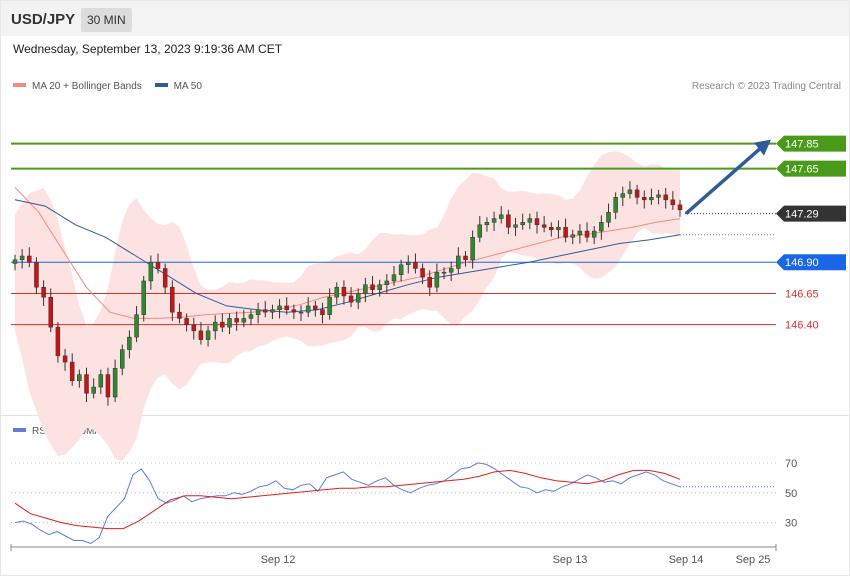 This screenshot has width=850, height=576. What do you see at coordinates (31, 431) in the screenshot?
I see `legend-item-rsi: RSI` at bounding box center [31, 431].